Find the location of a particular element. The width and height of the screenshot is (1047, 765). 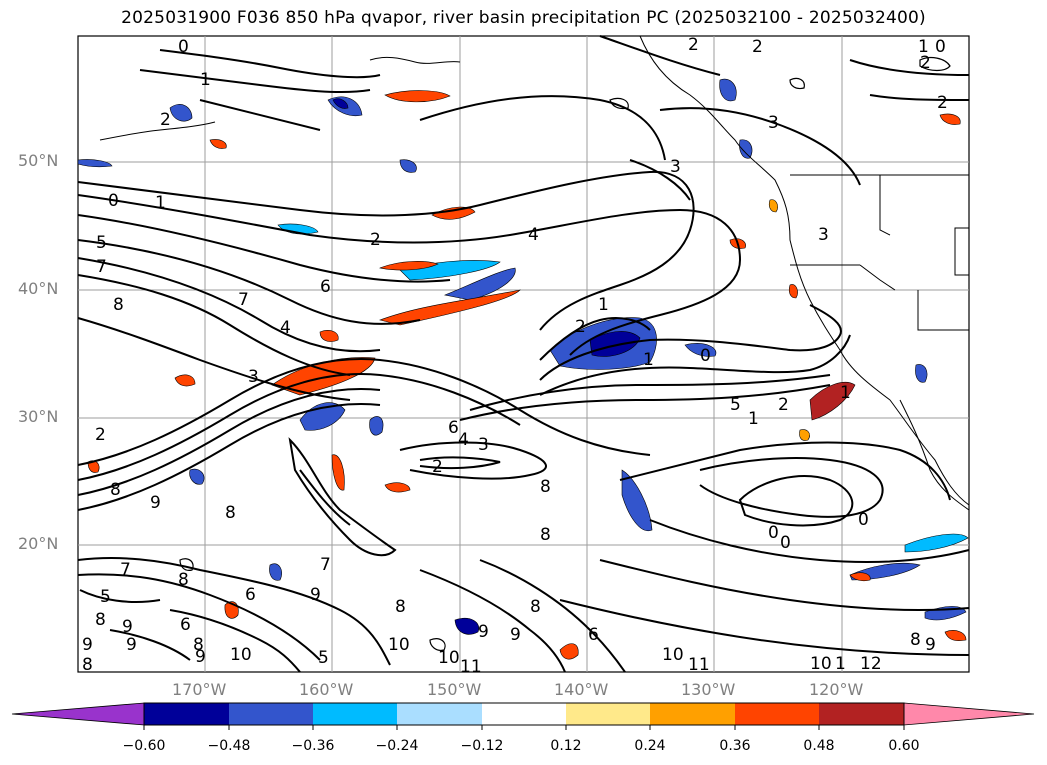

lat-label-50n: 50°N is located at coordinates (38, 160).